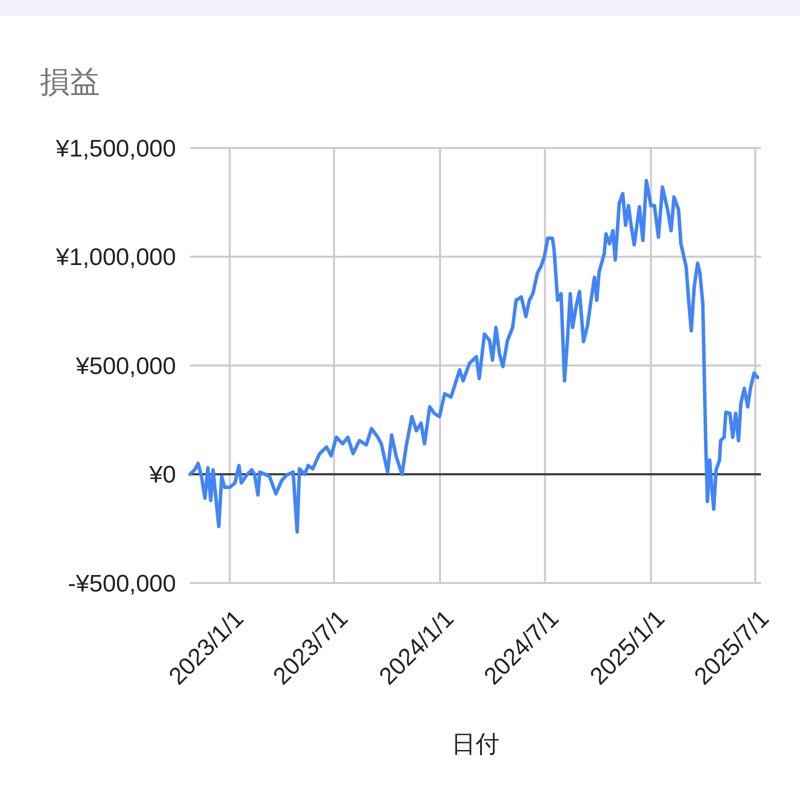 The width and height of the screenshot is (800, 800). What do you see at coordinates (162, 475) in the screenshot?
I see `y-tick-label: ¥0` at bounding box center [162, 475].